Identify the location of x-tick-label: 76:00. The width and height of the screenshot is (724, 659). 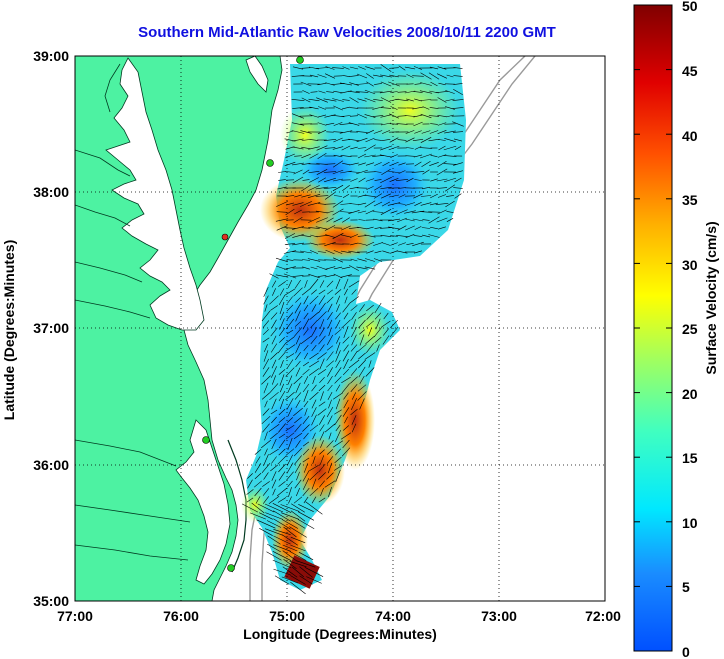
(181, 616).